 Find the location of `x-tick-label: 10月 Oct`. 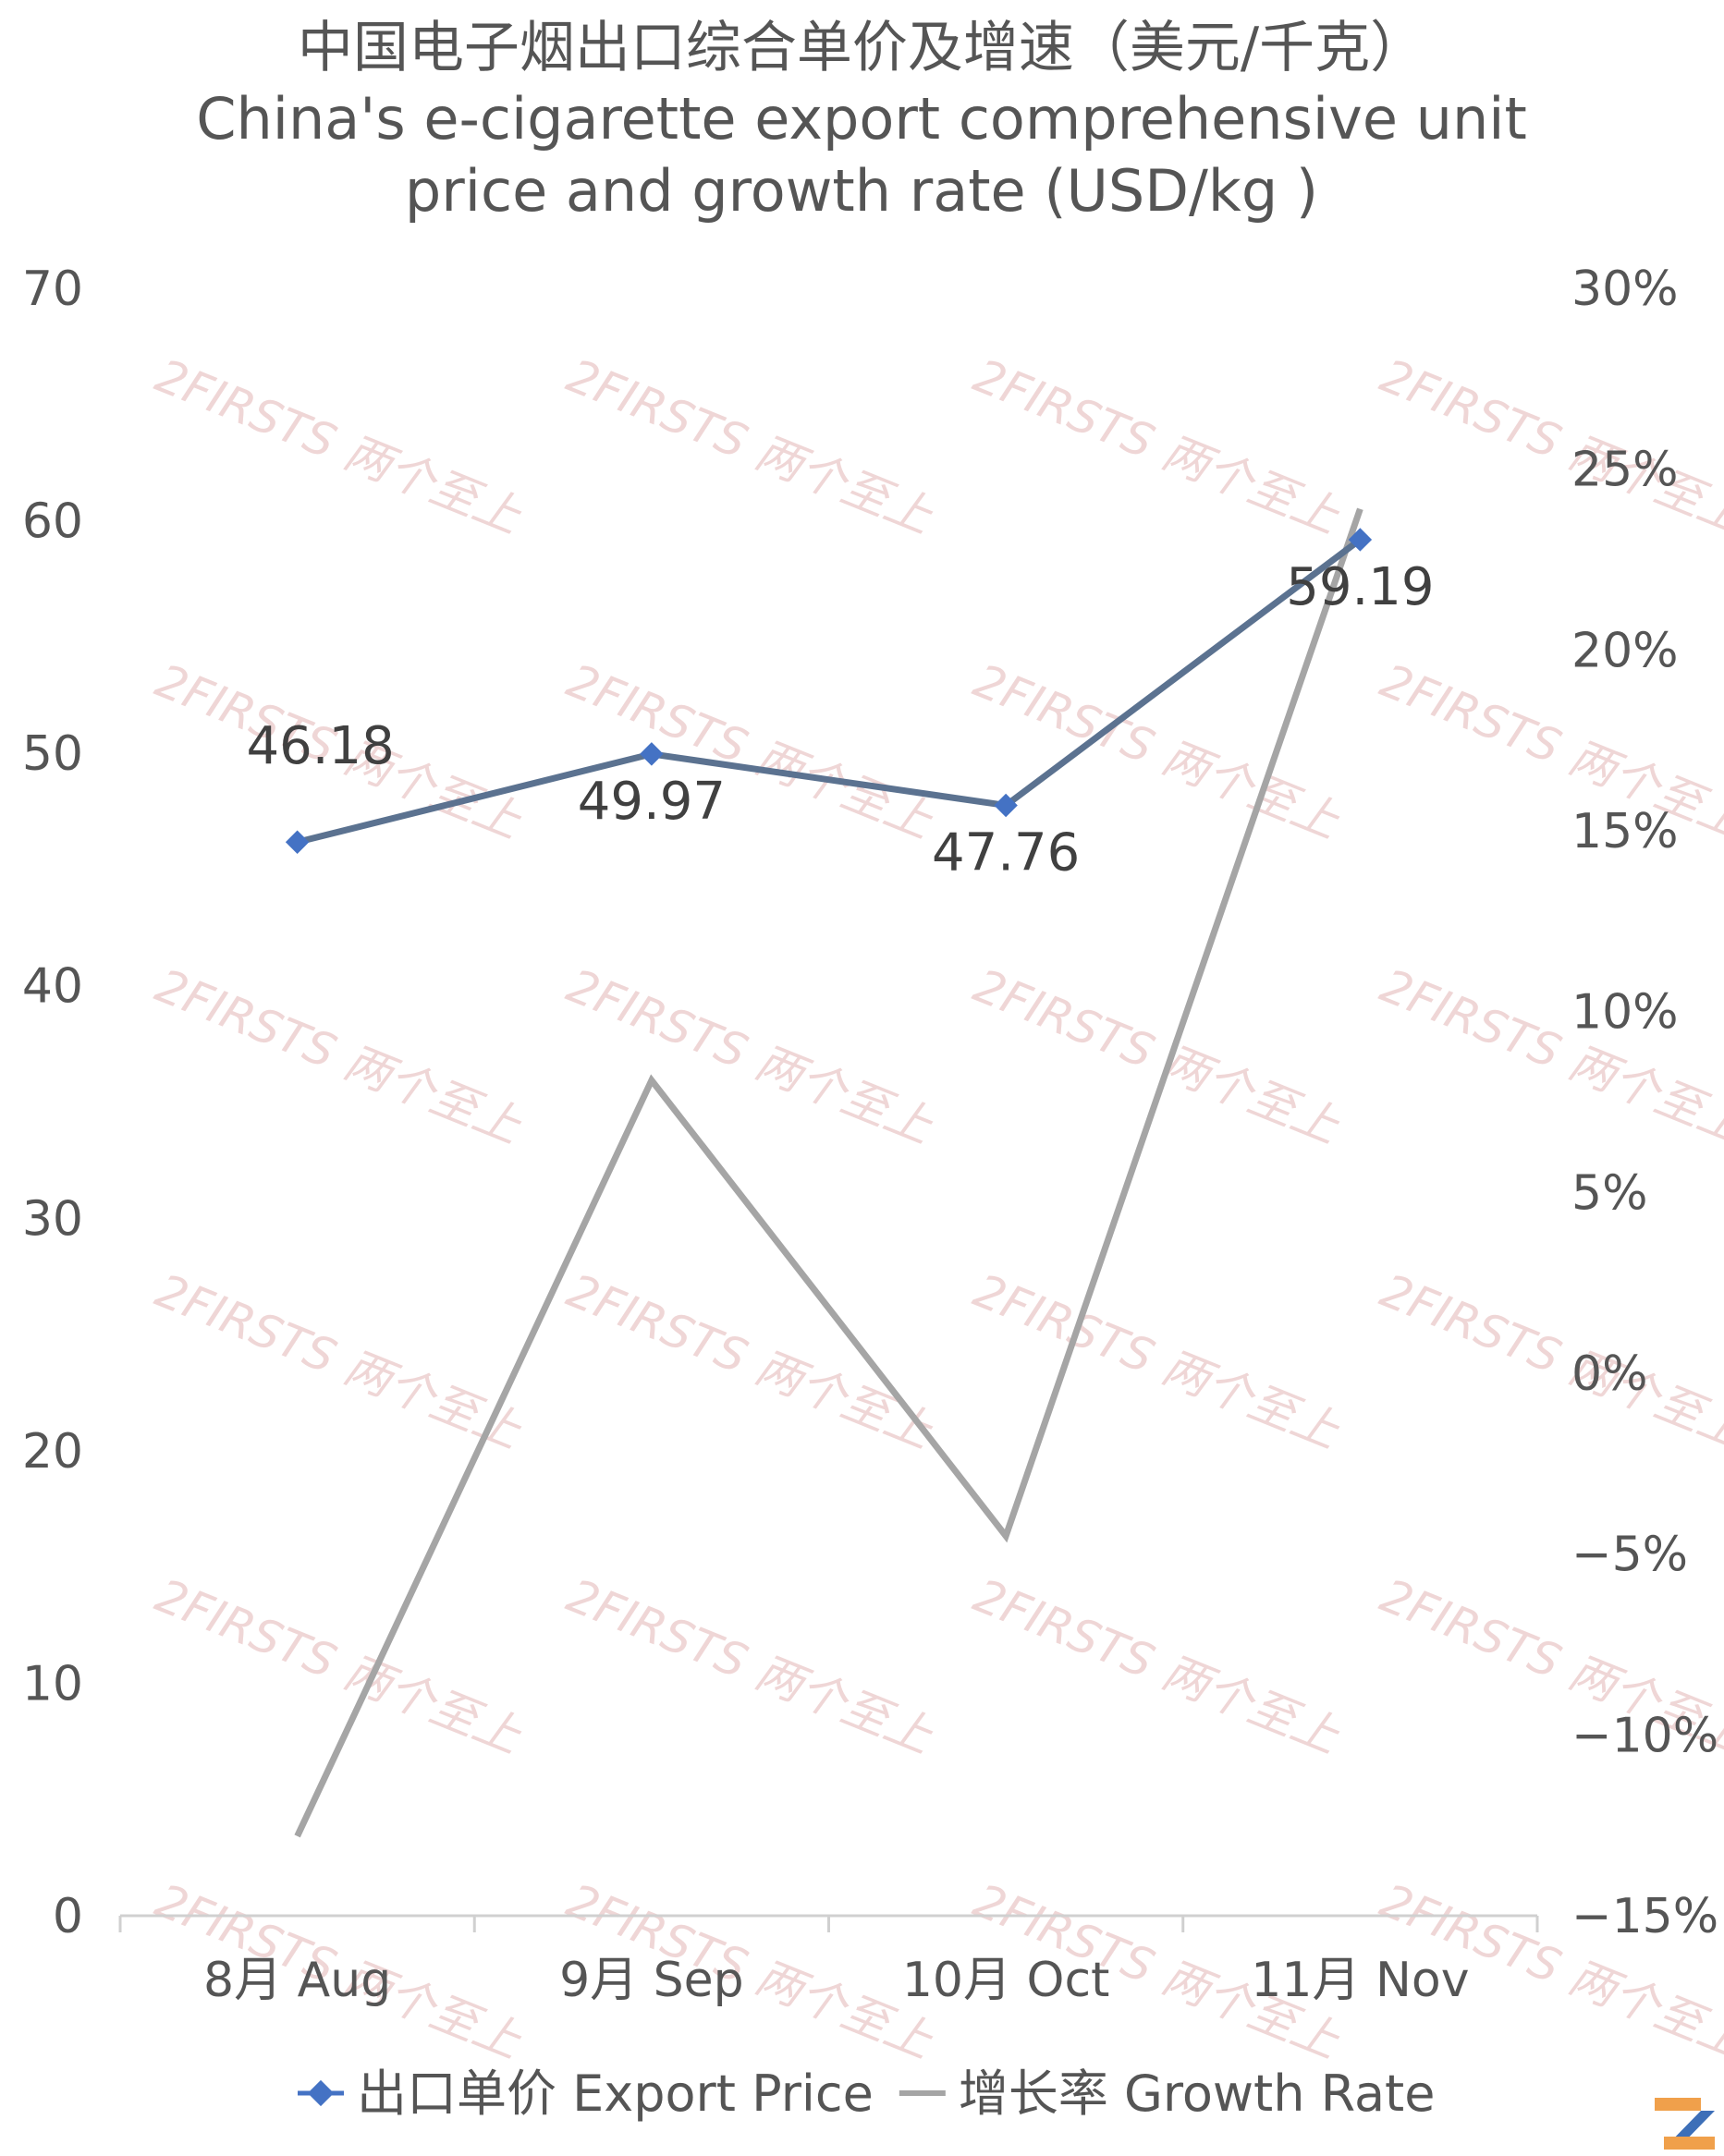

x-tick-label: 10月 Oct is located at coordinates (1006, 1980).